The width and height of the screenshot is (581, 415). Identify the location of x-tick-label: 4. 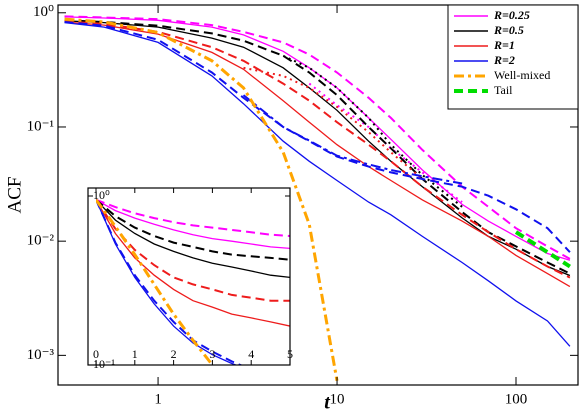
(251, 354).